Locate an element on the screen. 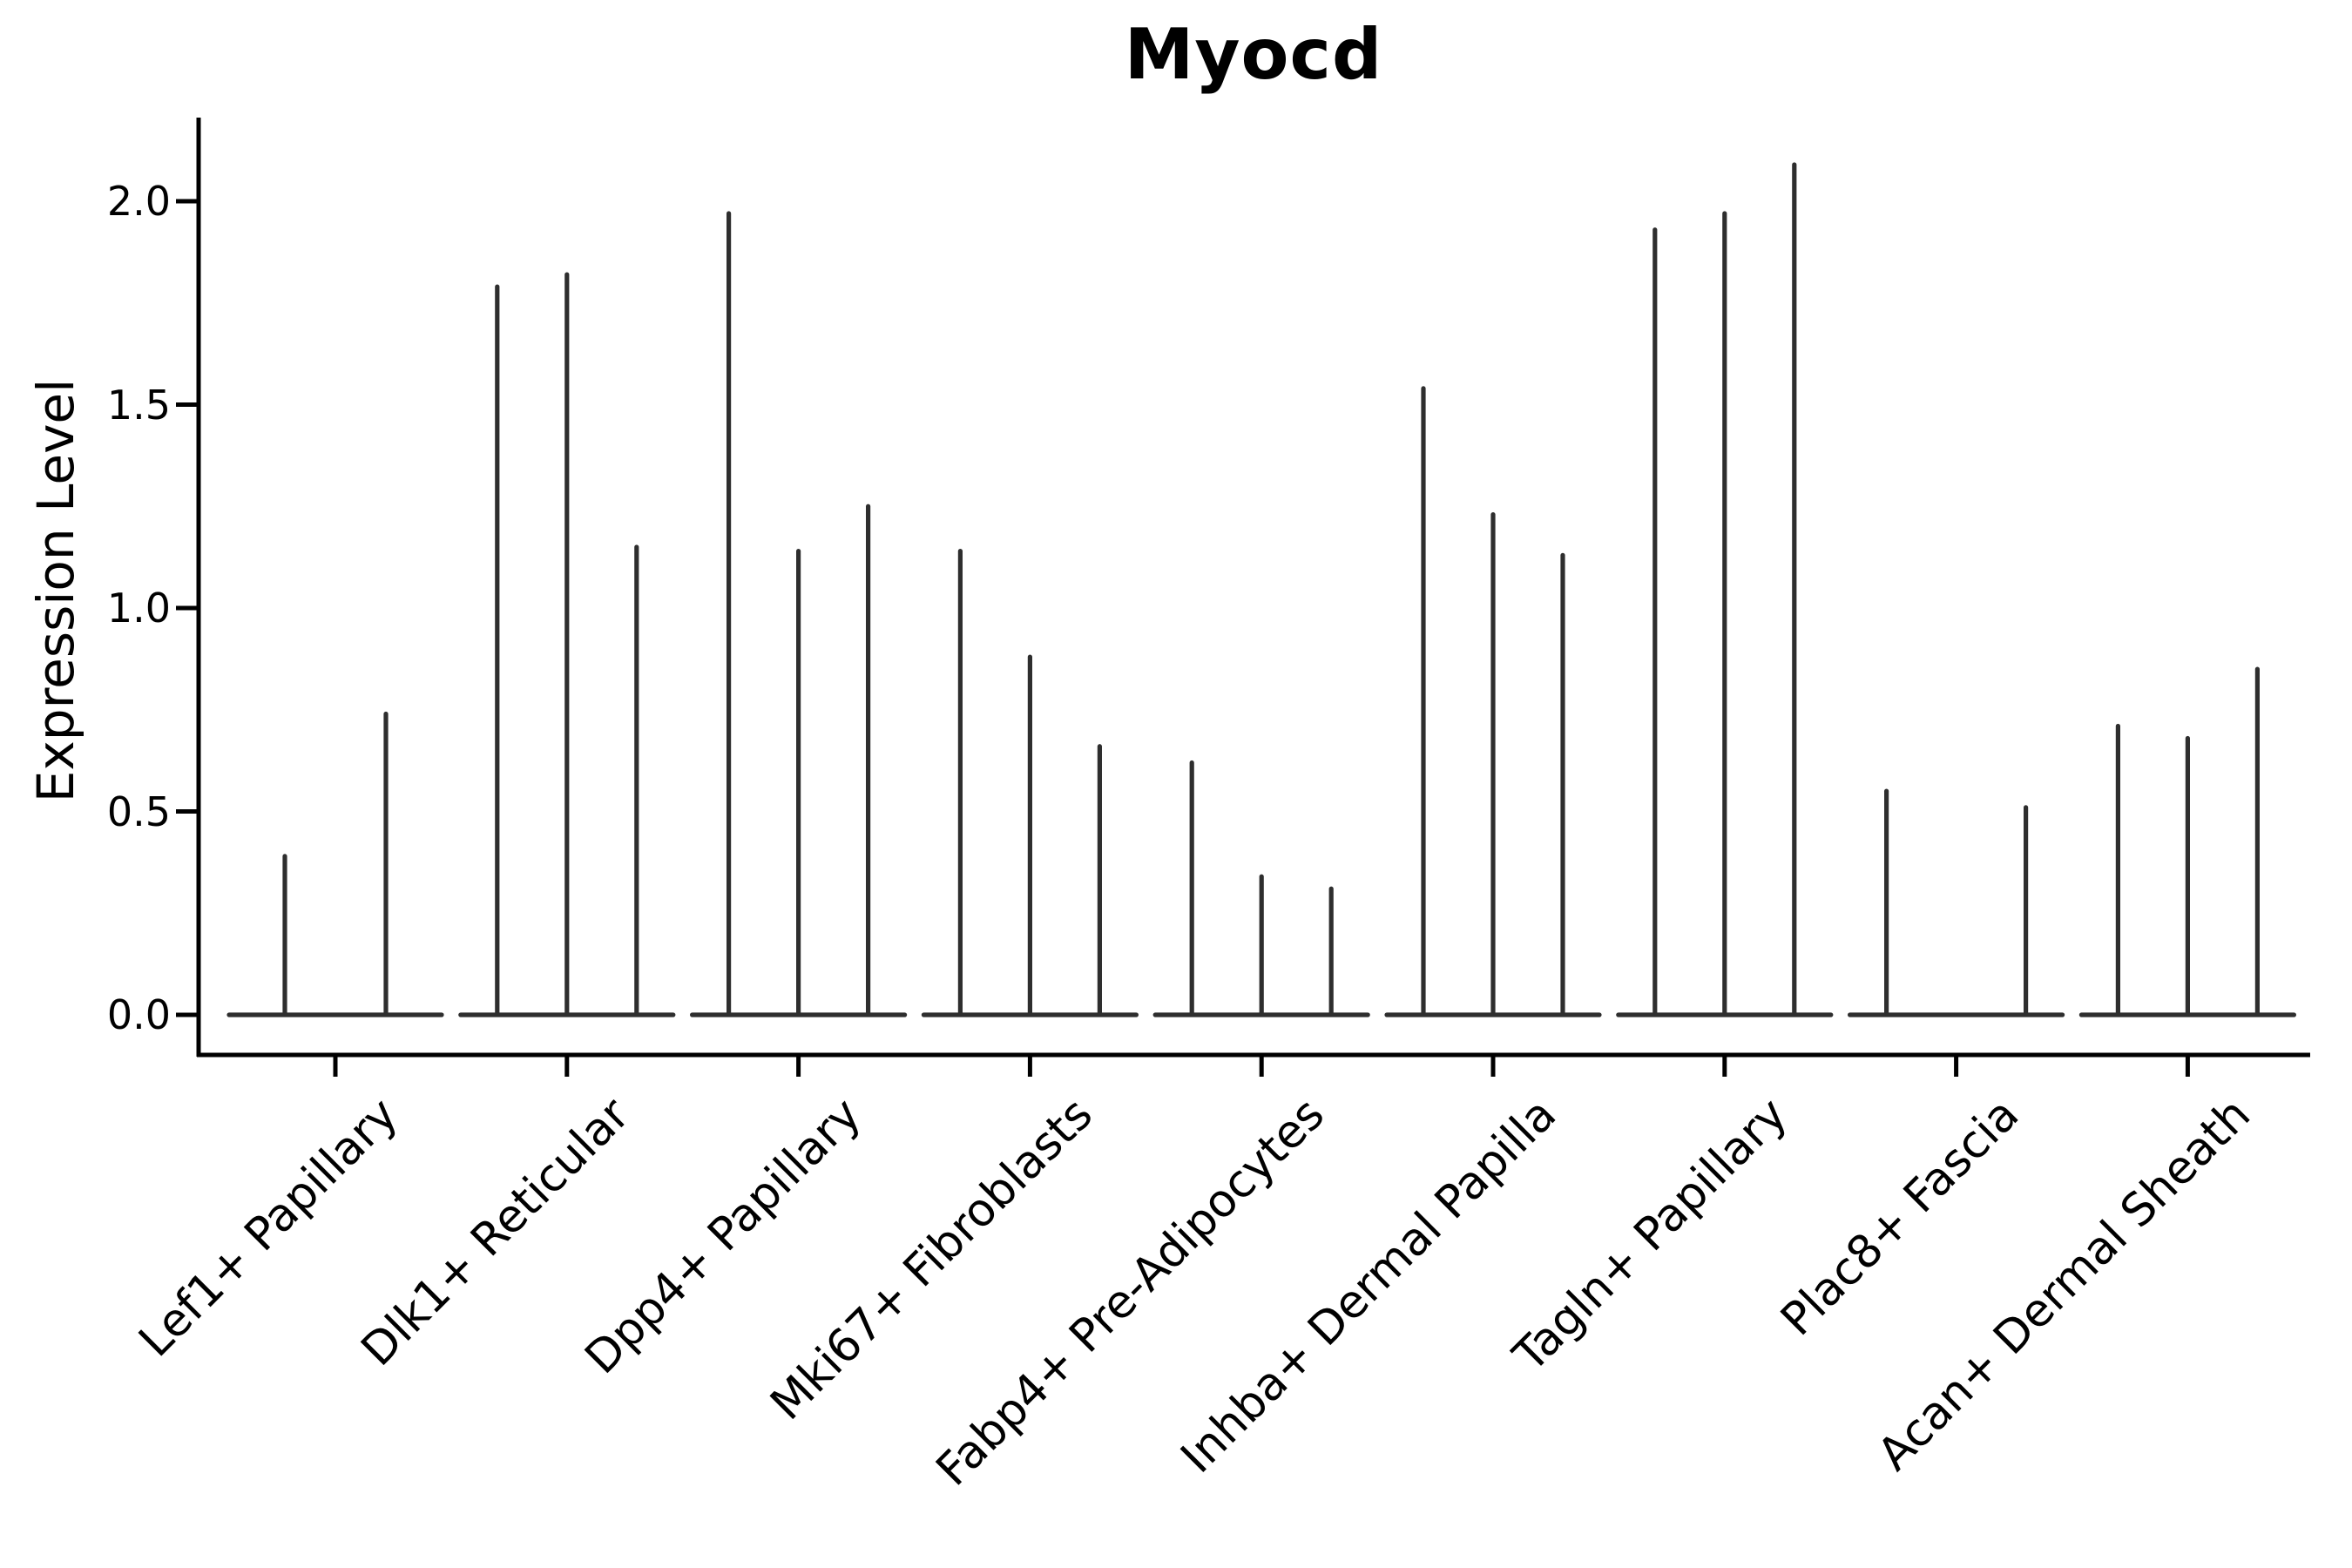 The image size is (2352, 1568). y-tick-label: 1.0 is located at coordinates (138, 608).